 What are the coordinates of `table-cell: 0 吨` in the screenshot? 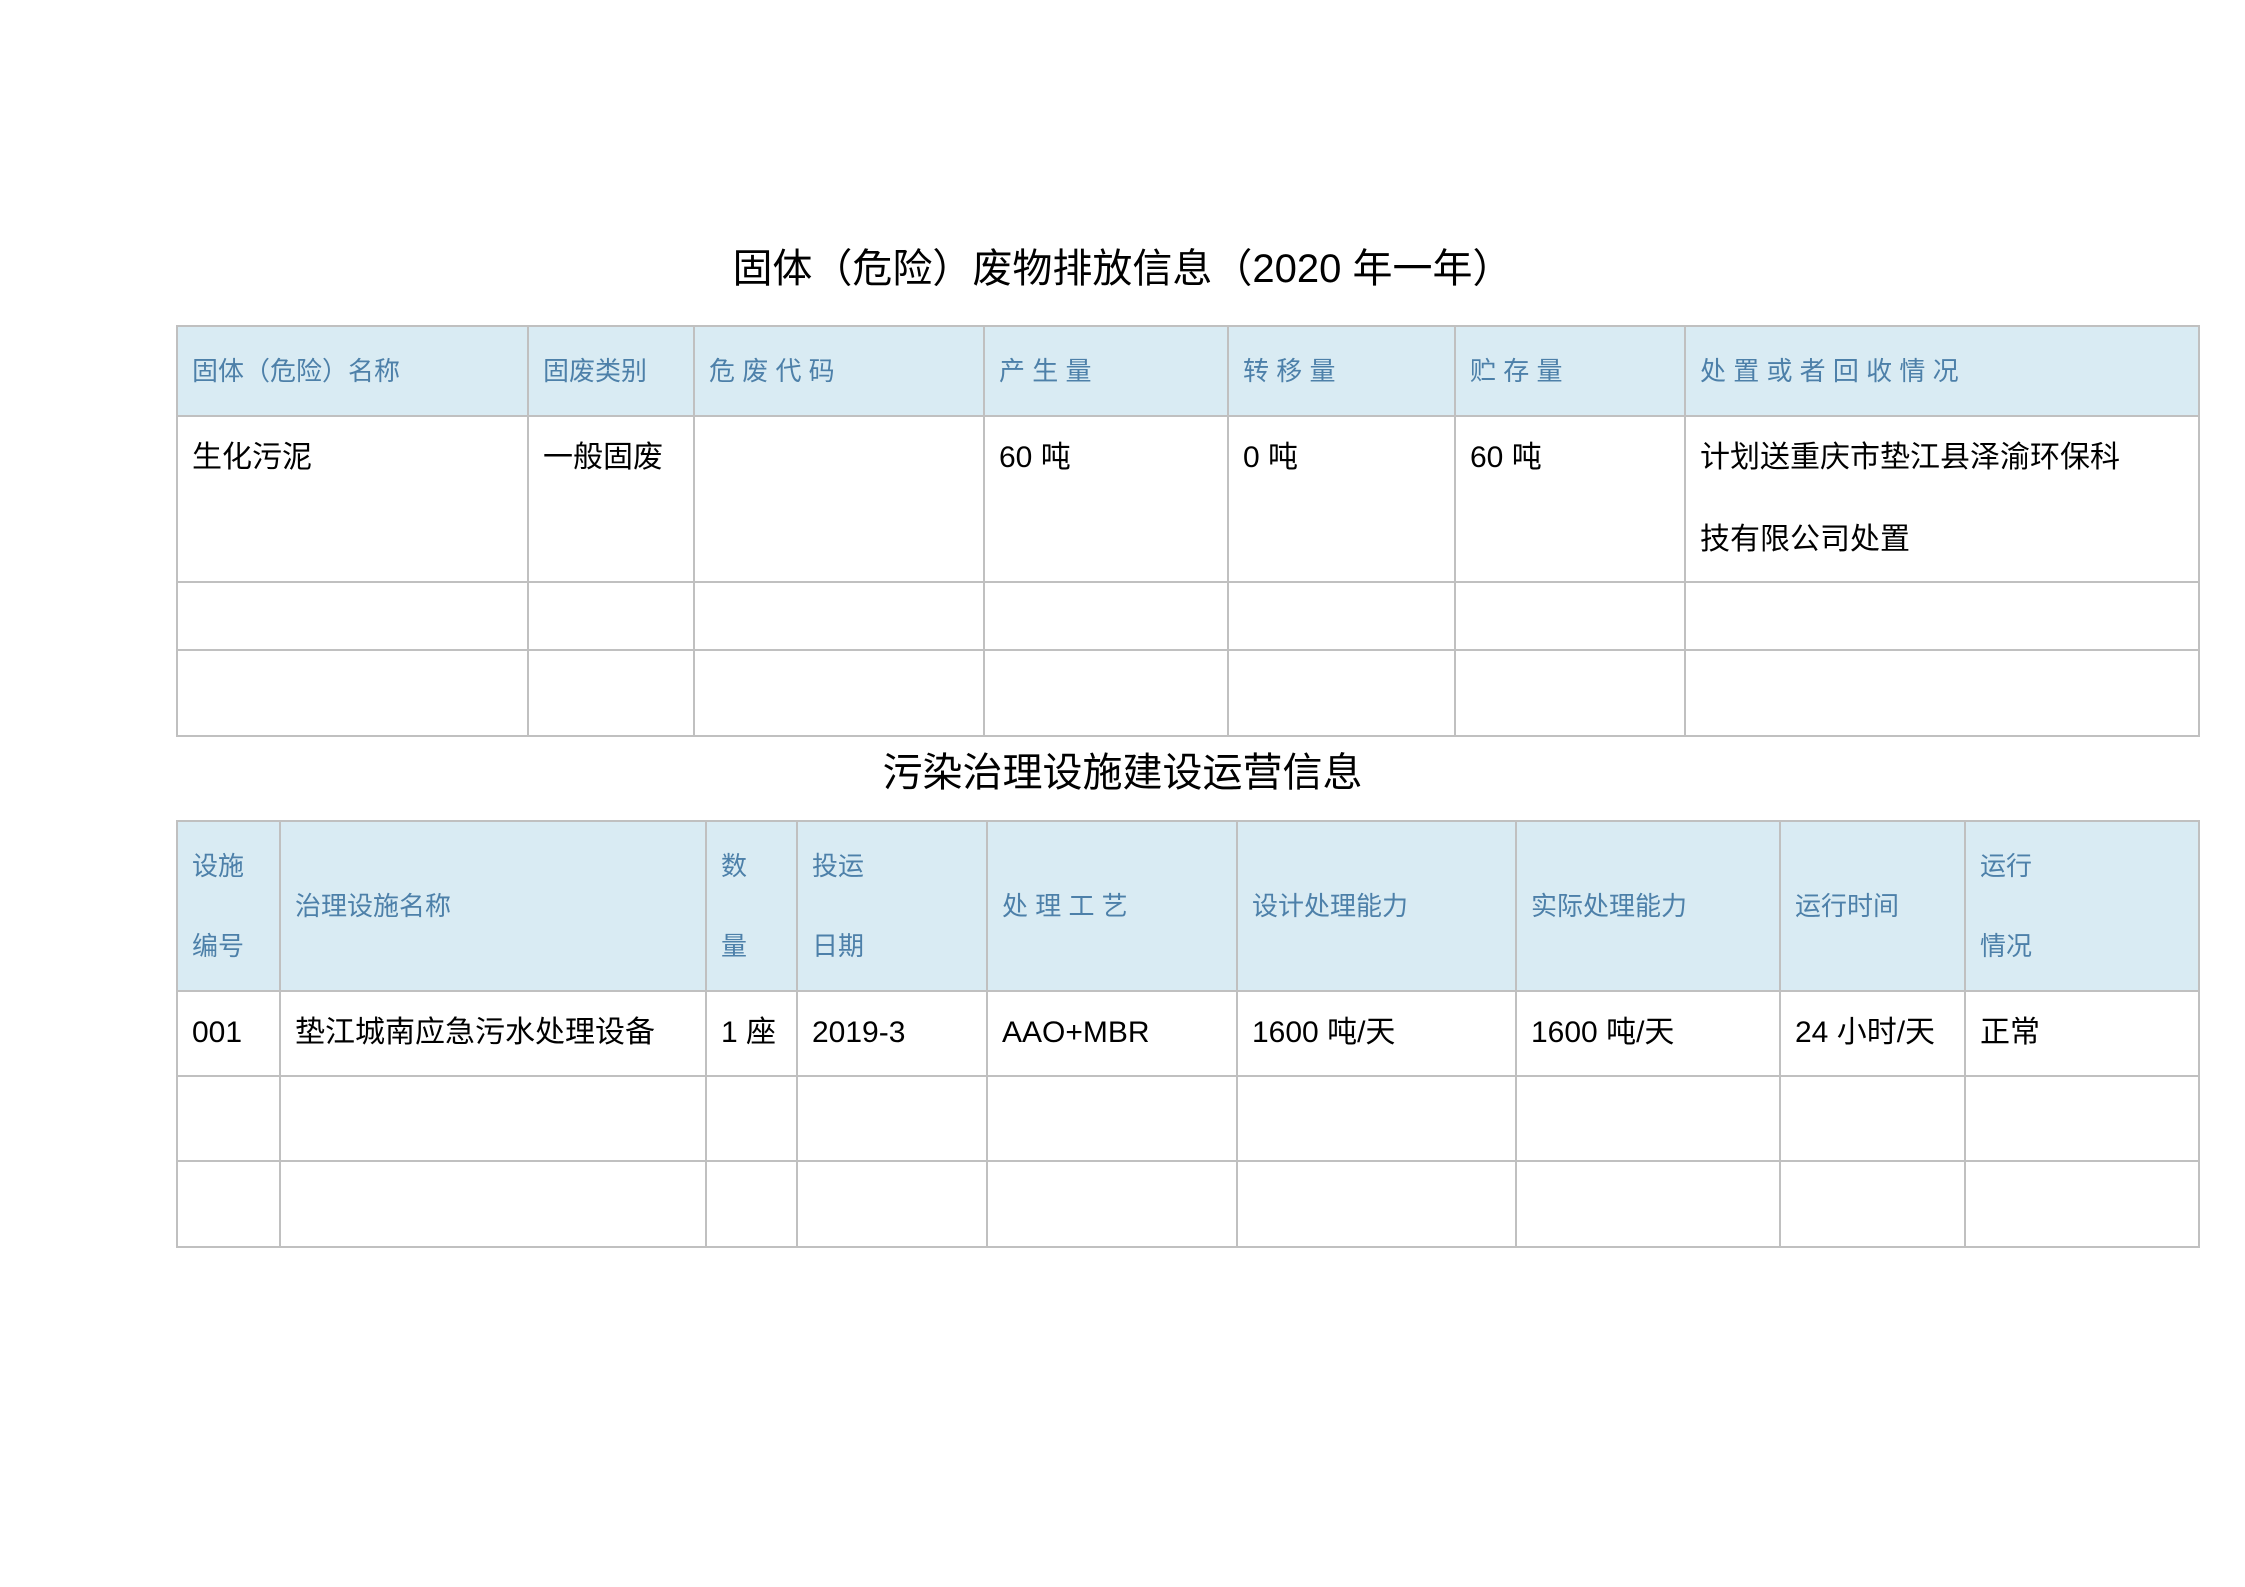 It's located at (1341, 499).